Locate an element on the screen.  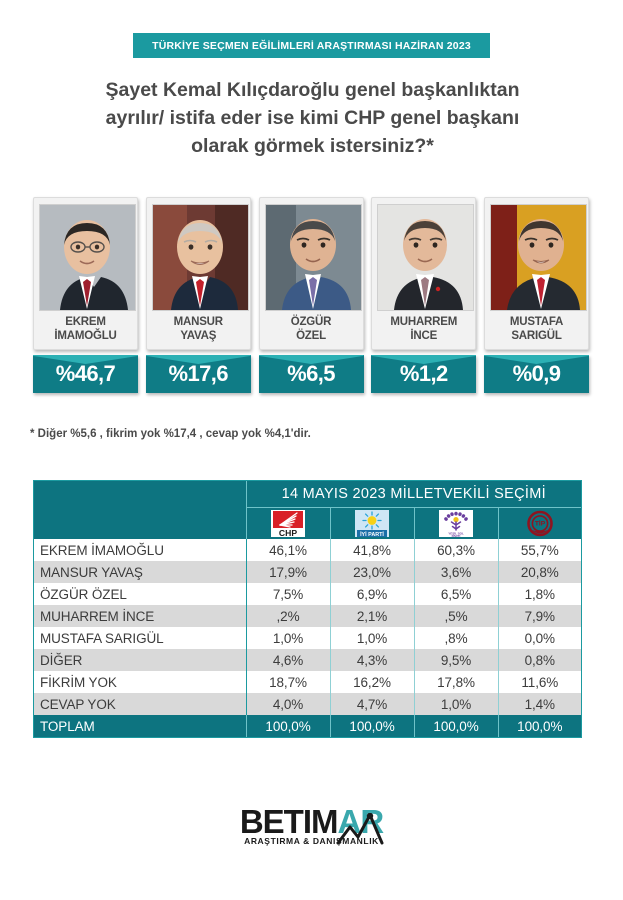
row-value-chp: 100,0% is located at coordinates (288, 726).